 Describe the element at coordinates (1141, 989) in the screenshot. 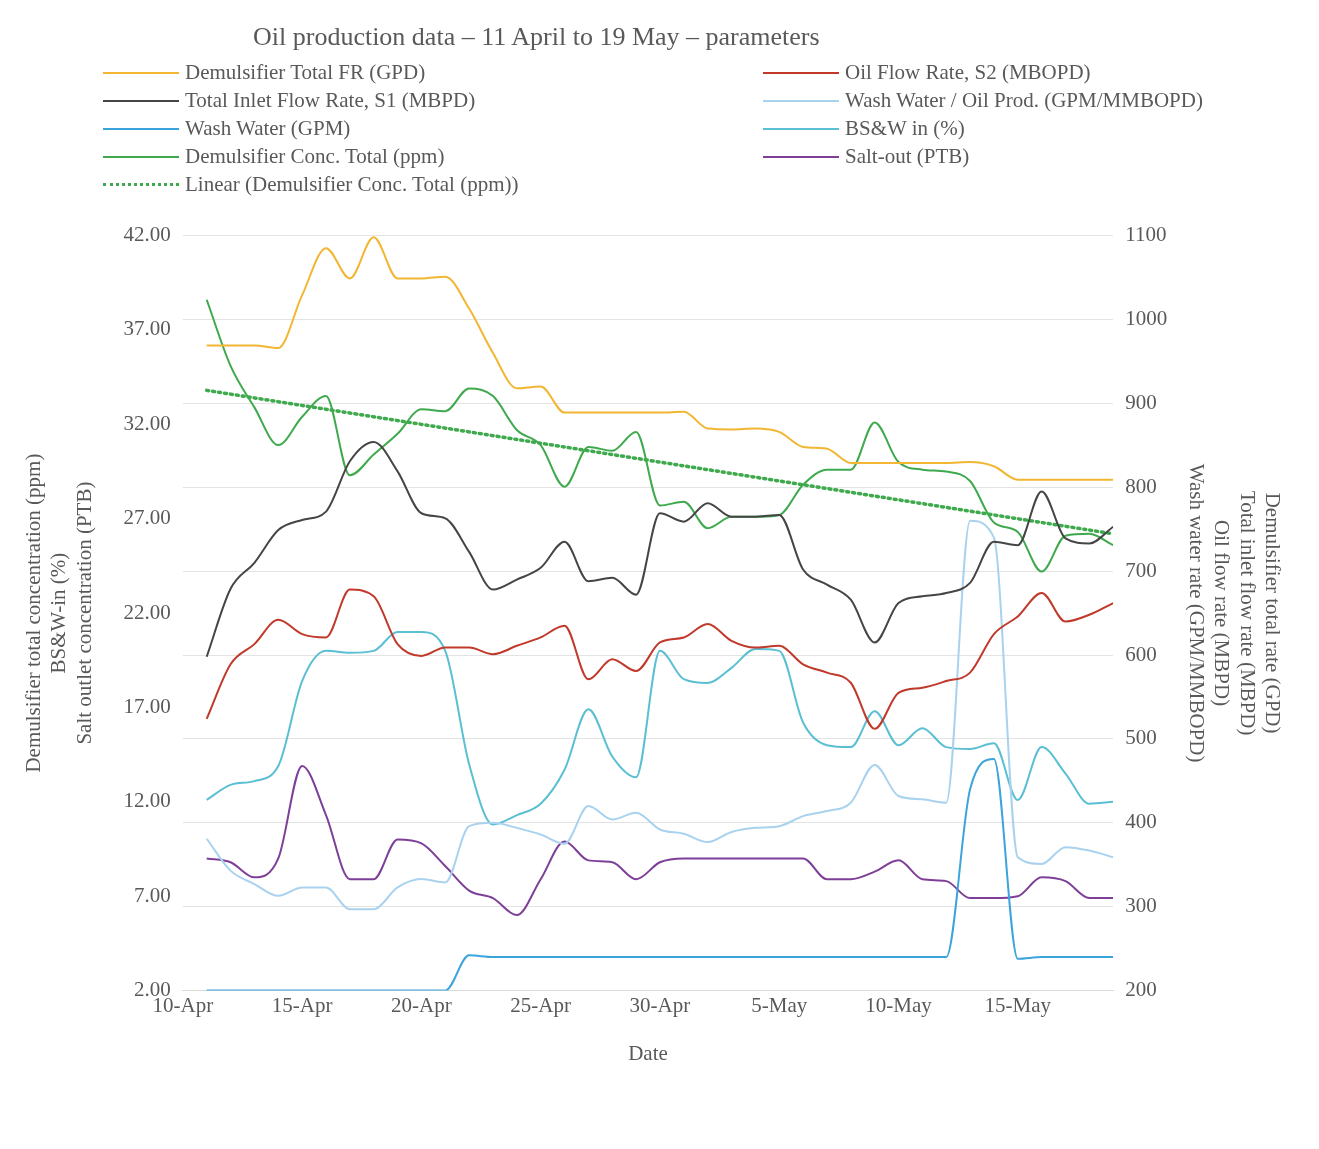

I see `y2-tick-label: 200` at that location.